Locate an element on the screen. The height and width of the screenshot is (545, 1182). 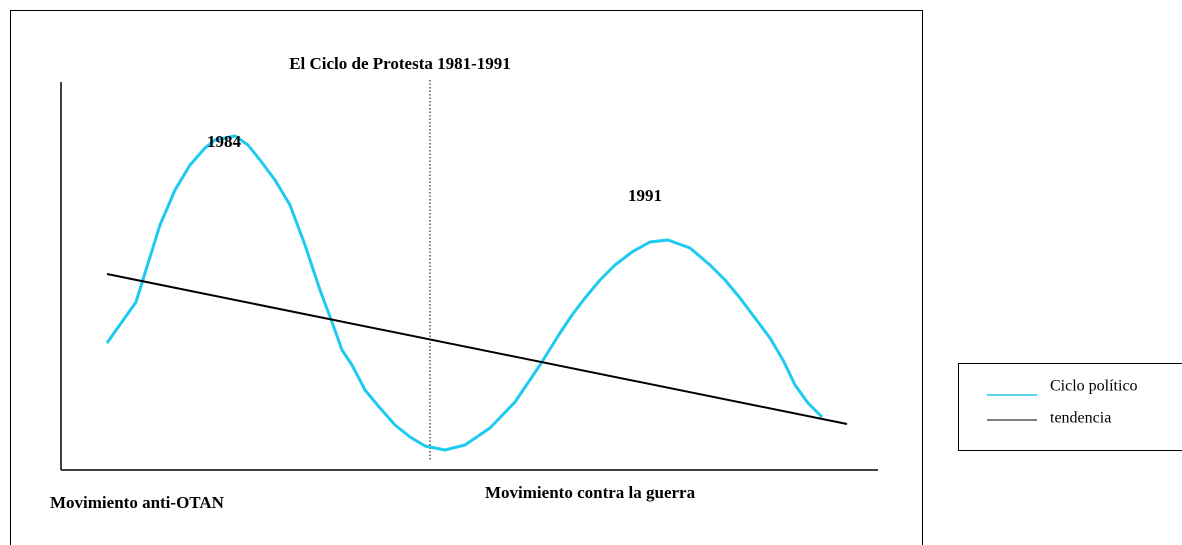
movement-label: Movimiento contra la guerra is located at coordinates (590, 492).